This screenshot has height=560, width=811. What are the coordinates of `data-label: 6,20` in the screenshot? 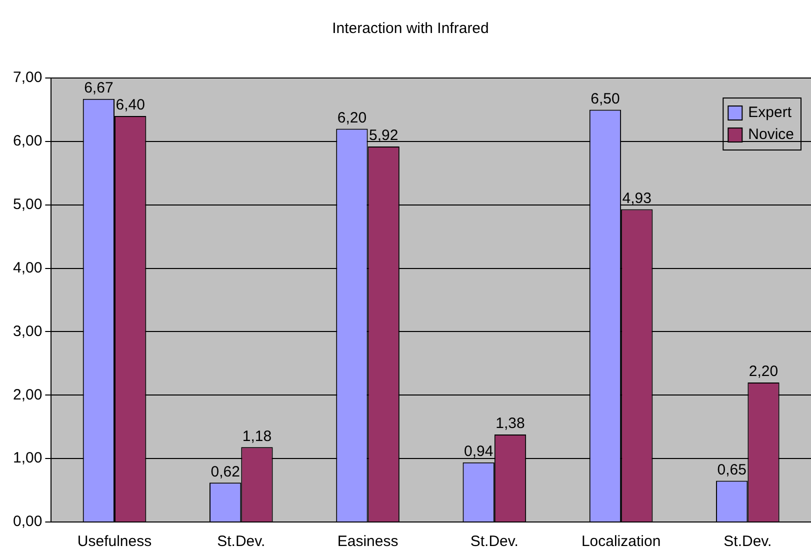 It's located at (352, 117).